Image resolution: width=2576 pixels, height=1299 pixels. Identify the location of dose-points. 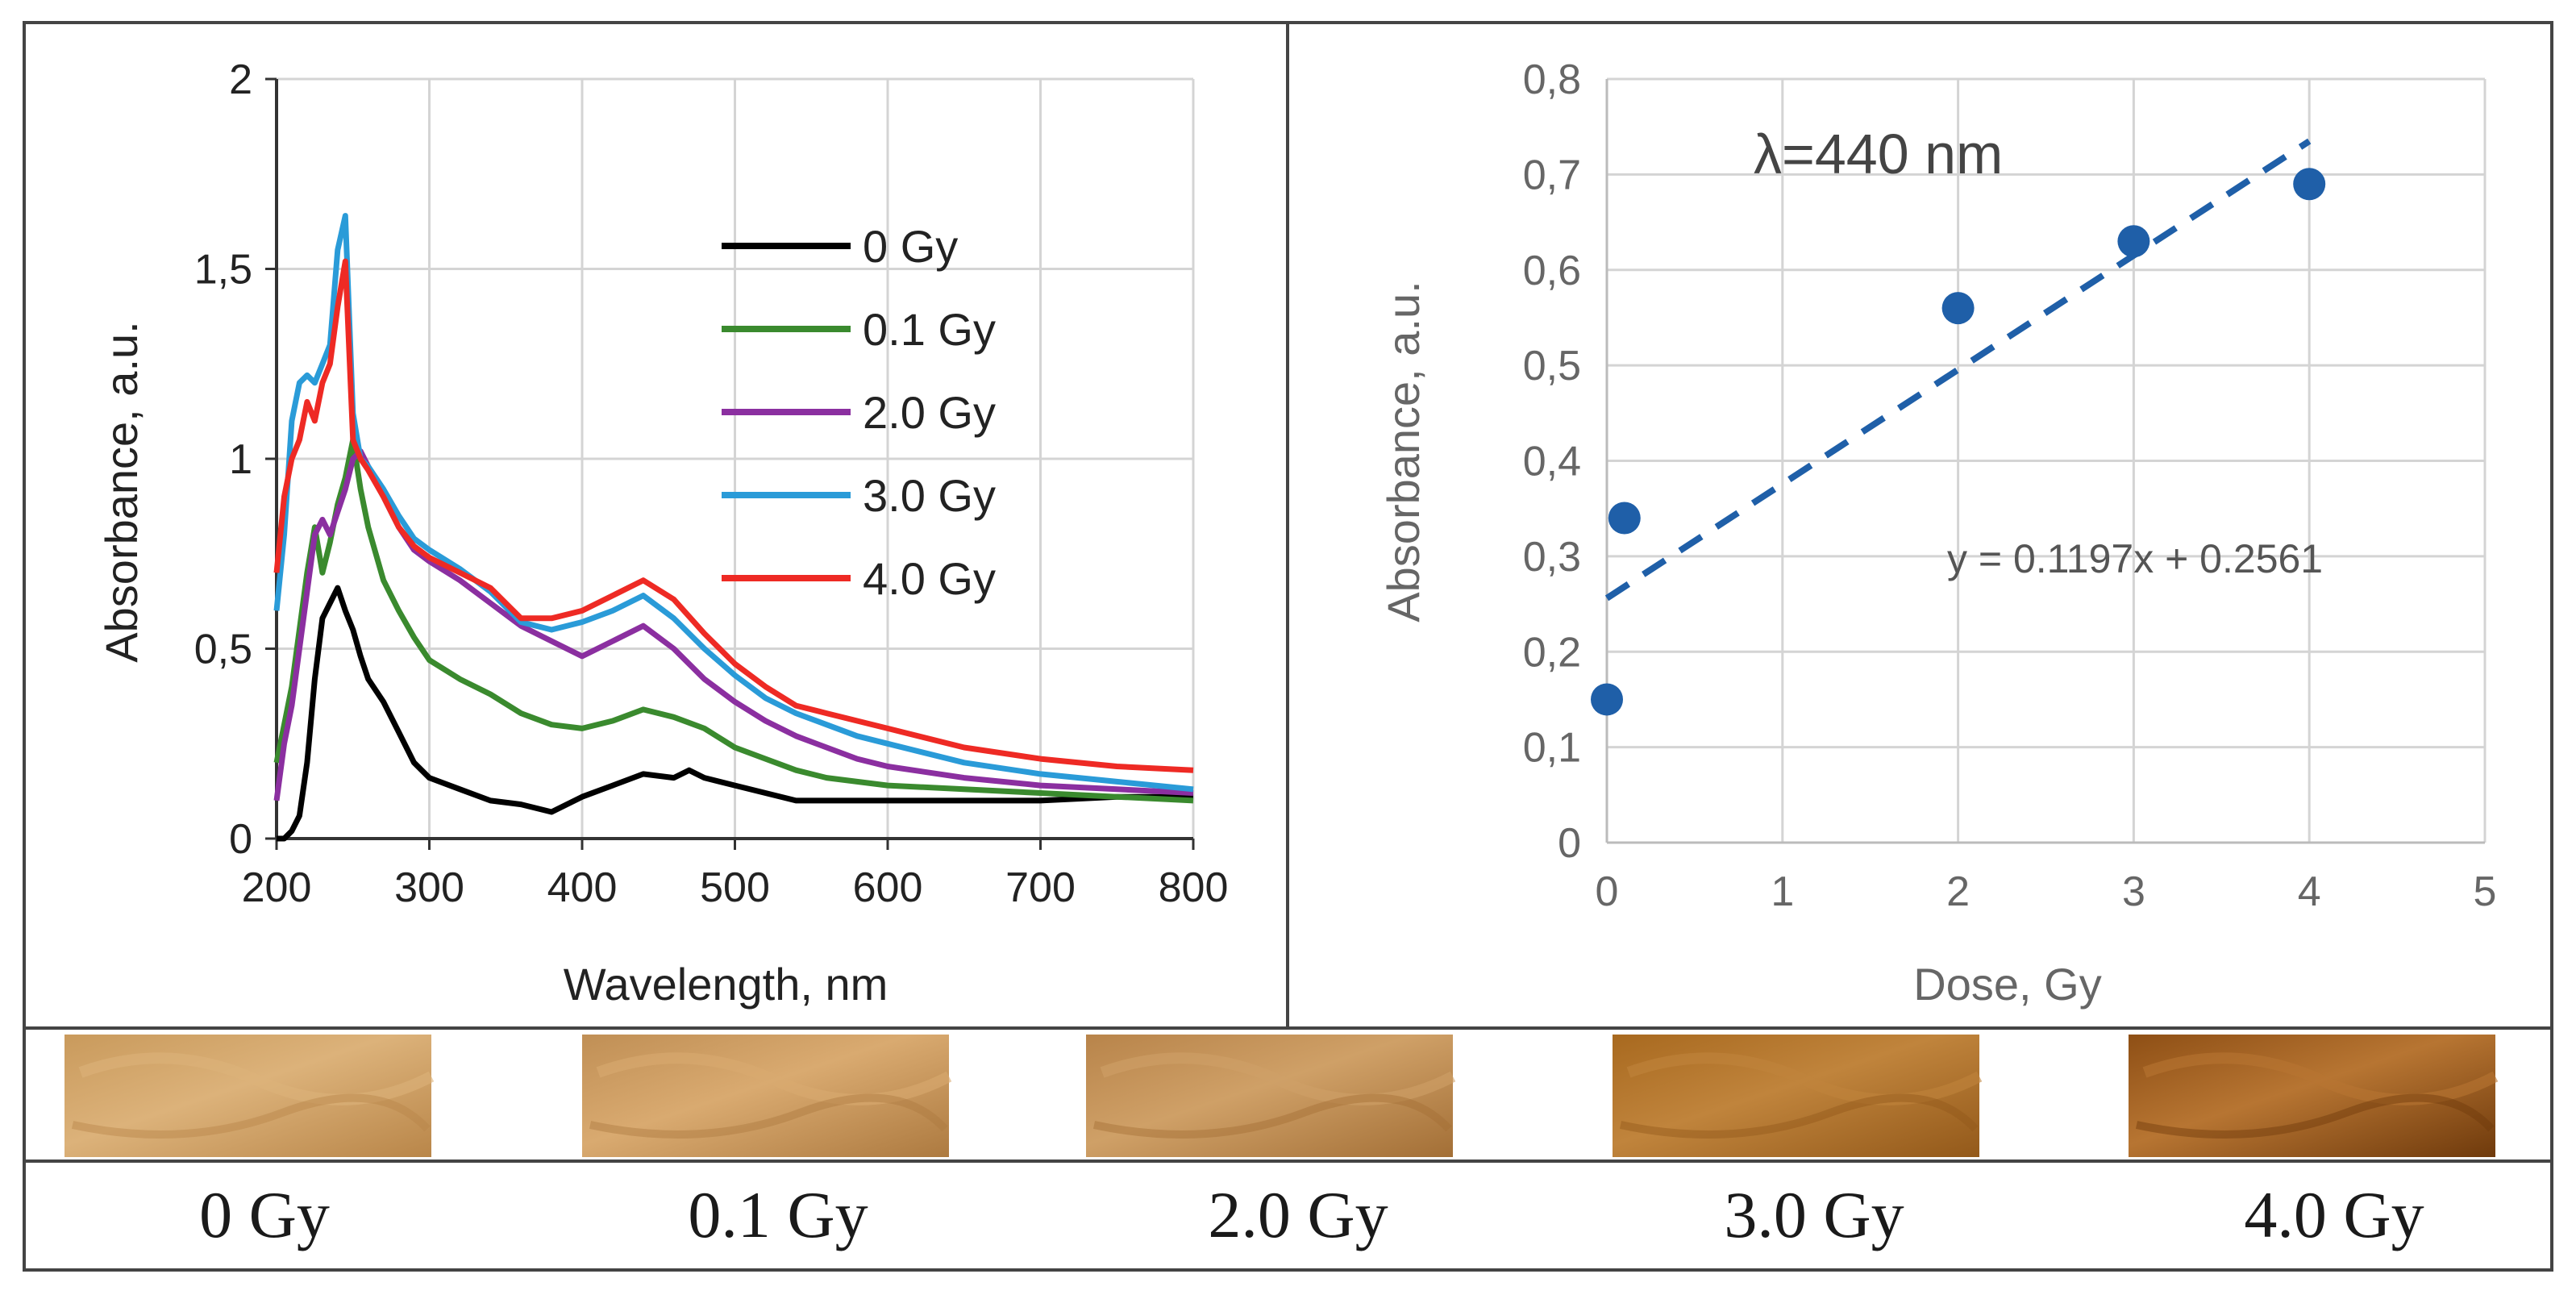
(1958, 442).